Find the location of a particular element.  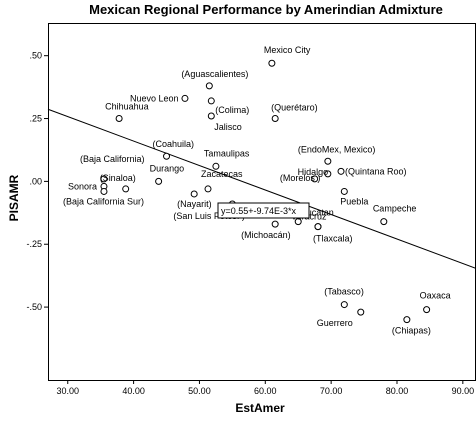

equation-label: y=0.55+-9.74E-3*x is located at coordinates (259, 211).